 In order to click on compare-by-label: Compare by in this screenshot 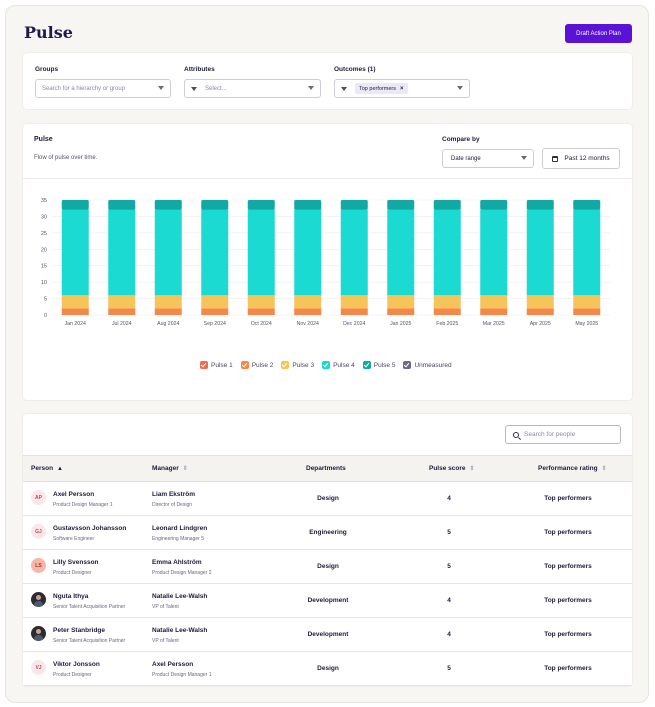, I will do `click(461, 139)`.